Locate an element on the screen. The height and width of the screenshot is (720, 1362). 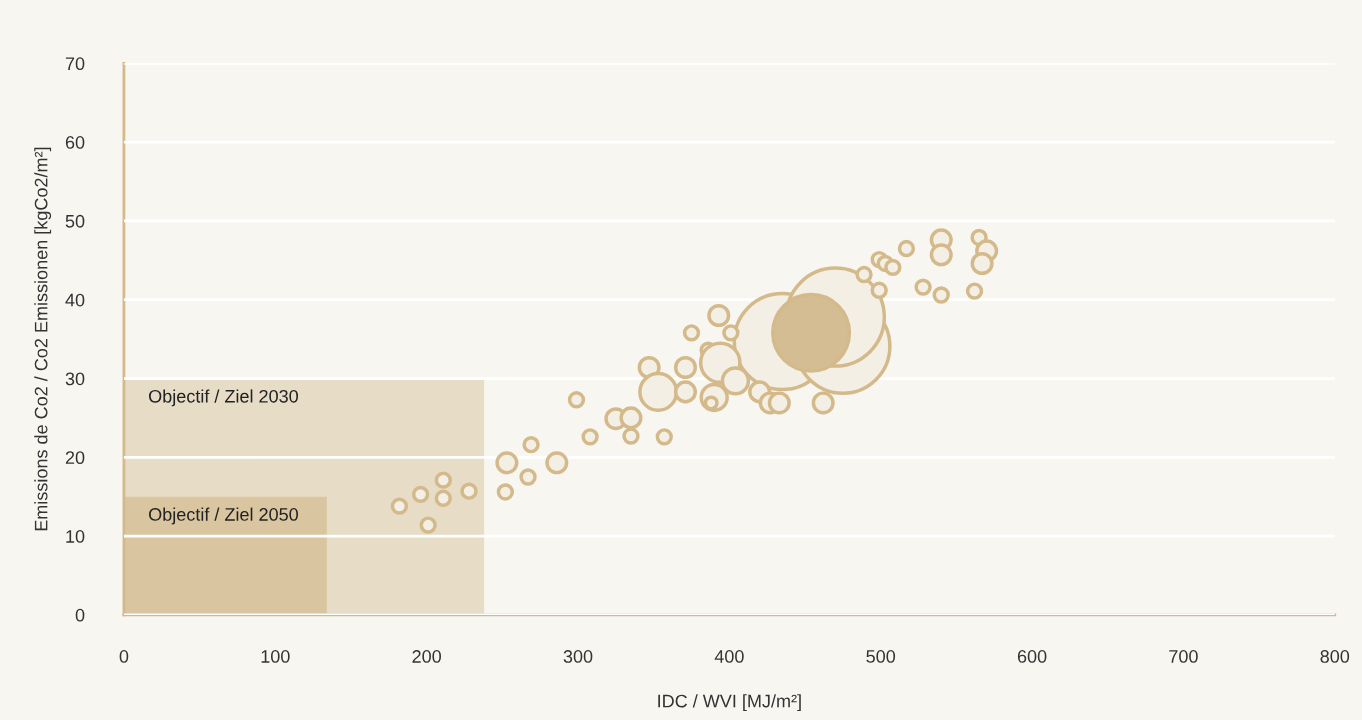
y-axis-title: Emissions de Co2 / Co2 Emissionen [kgCo2/m²] is located at coordinates (43, 339).